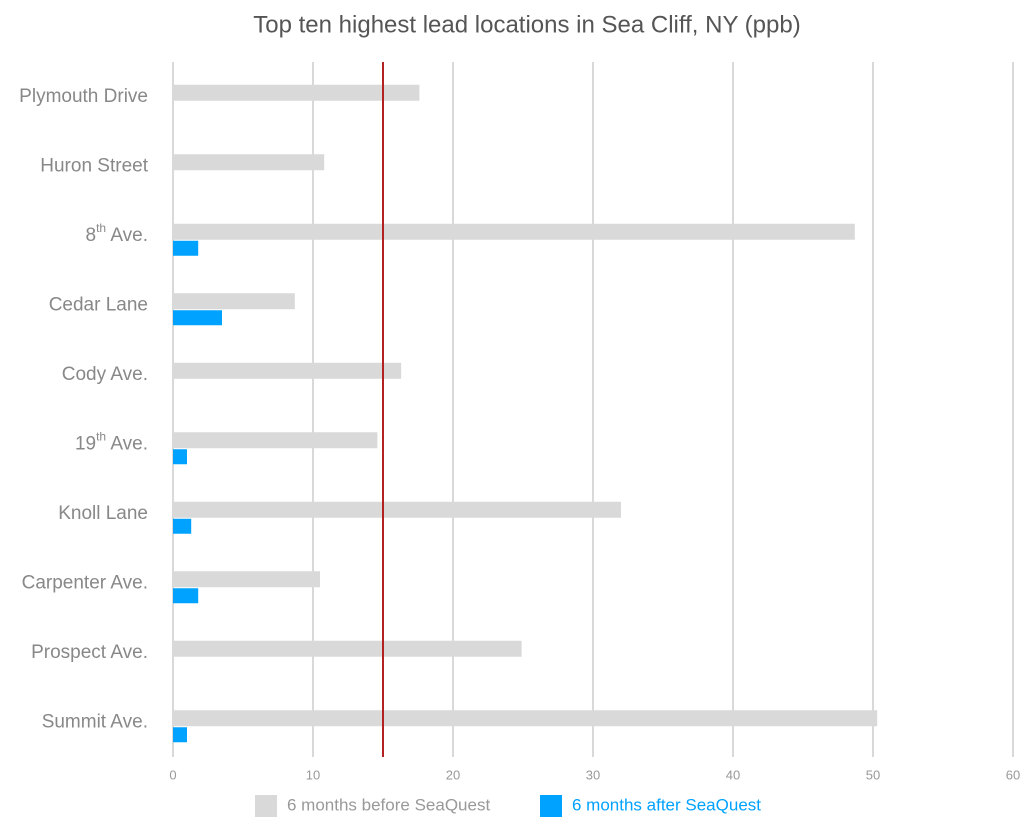 This screenshot has height=830, width=1024. What do you see at coordinates (1013, 774) in the screenshot?
I see `x-tick-label: 60` at bounding box center [1013, 774].